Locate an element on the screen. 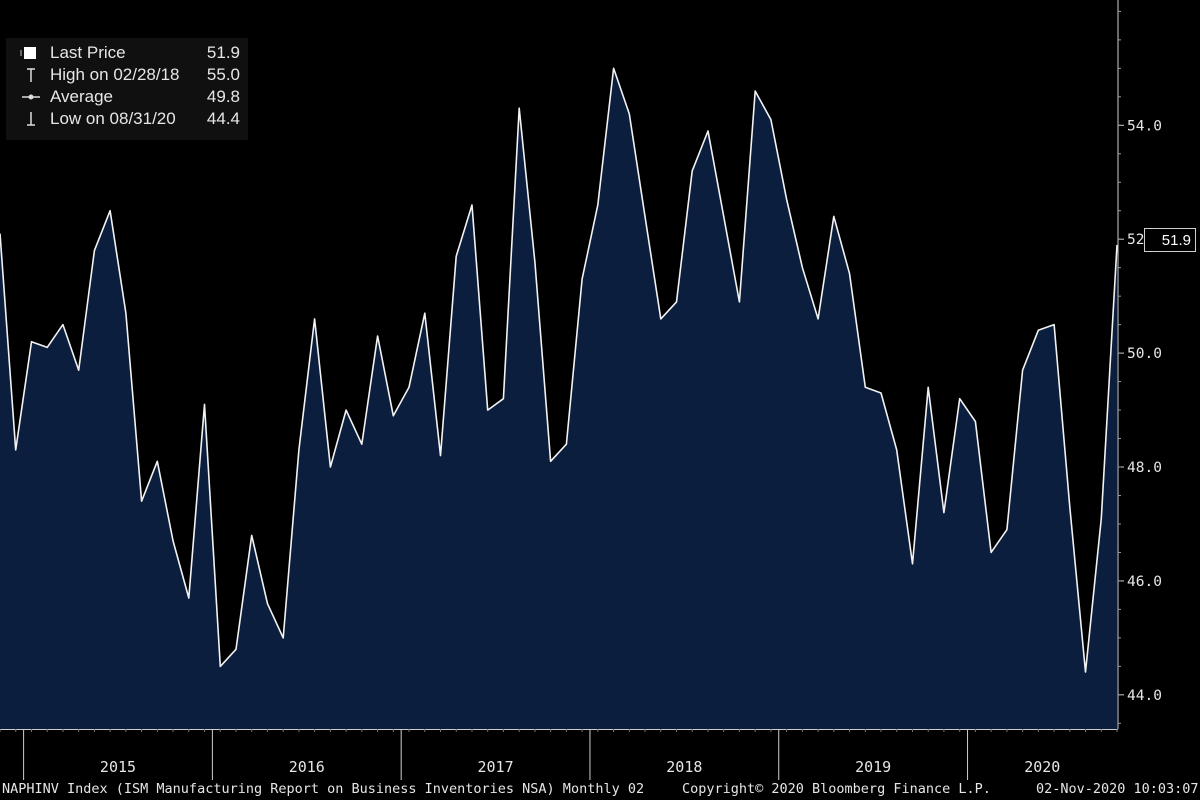  x-tick-label: 2016 is located at coordinates (307, 767).